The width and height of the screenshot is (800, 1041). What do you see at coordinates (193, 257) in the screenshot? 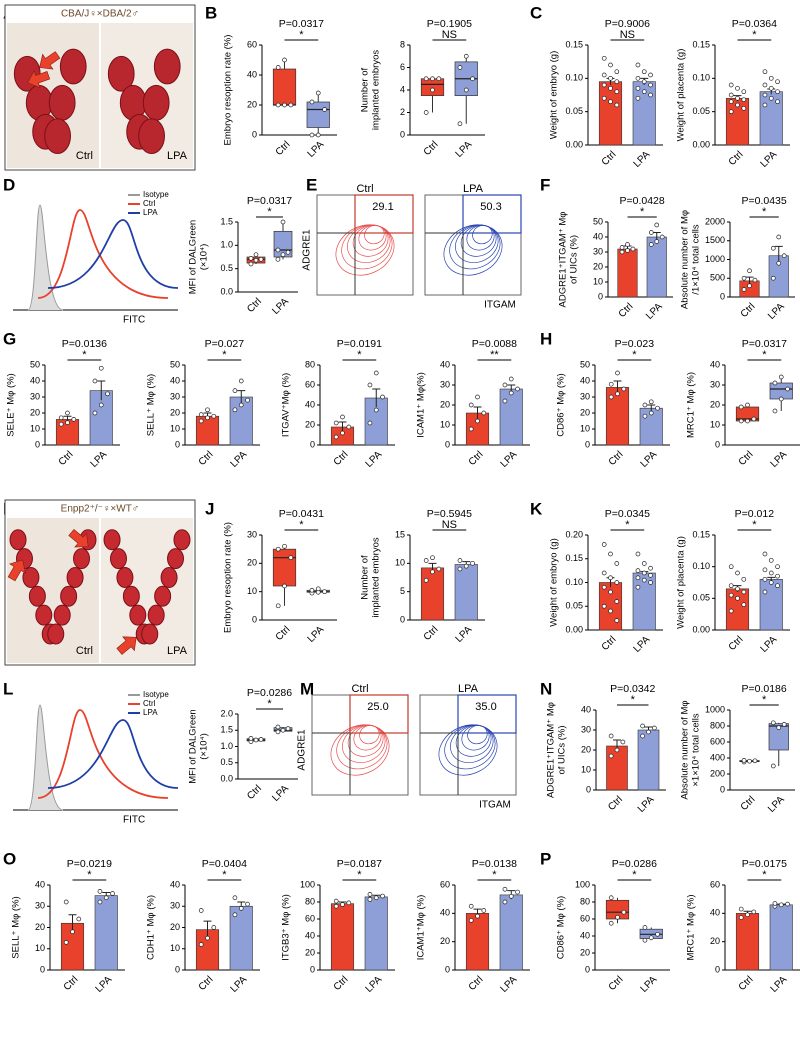
I see `y-axis-label: MFI of DALGreen` at bounding box center [193, 257].